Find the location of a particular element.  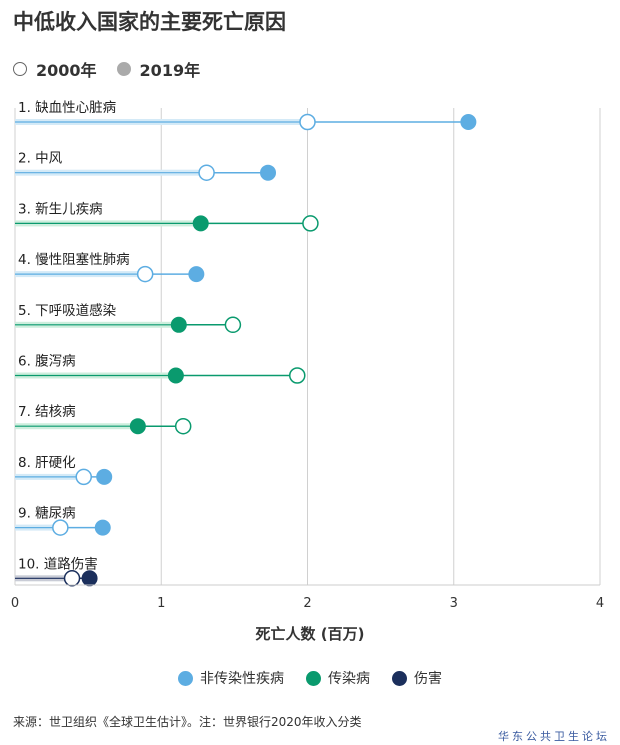

injury-swatch-icon is located at coordinates (399, 678).